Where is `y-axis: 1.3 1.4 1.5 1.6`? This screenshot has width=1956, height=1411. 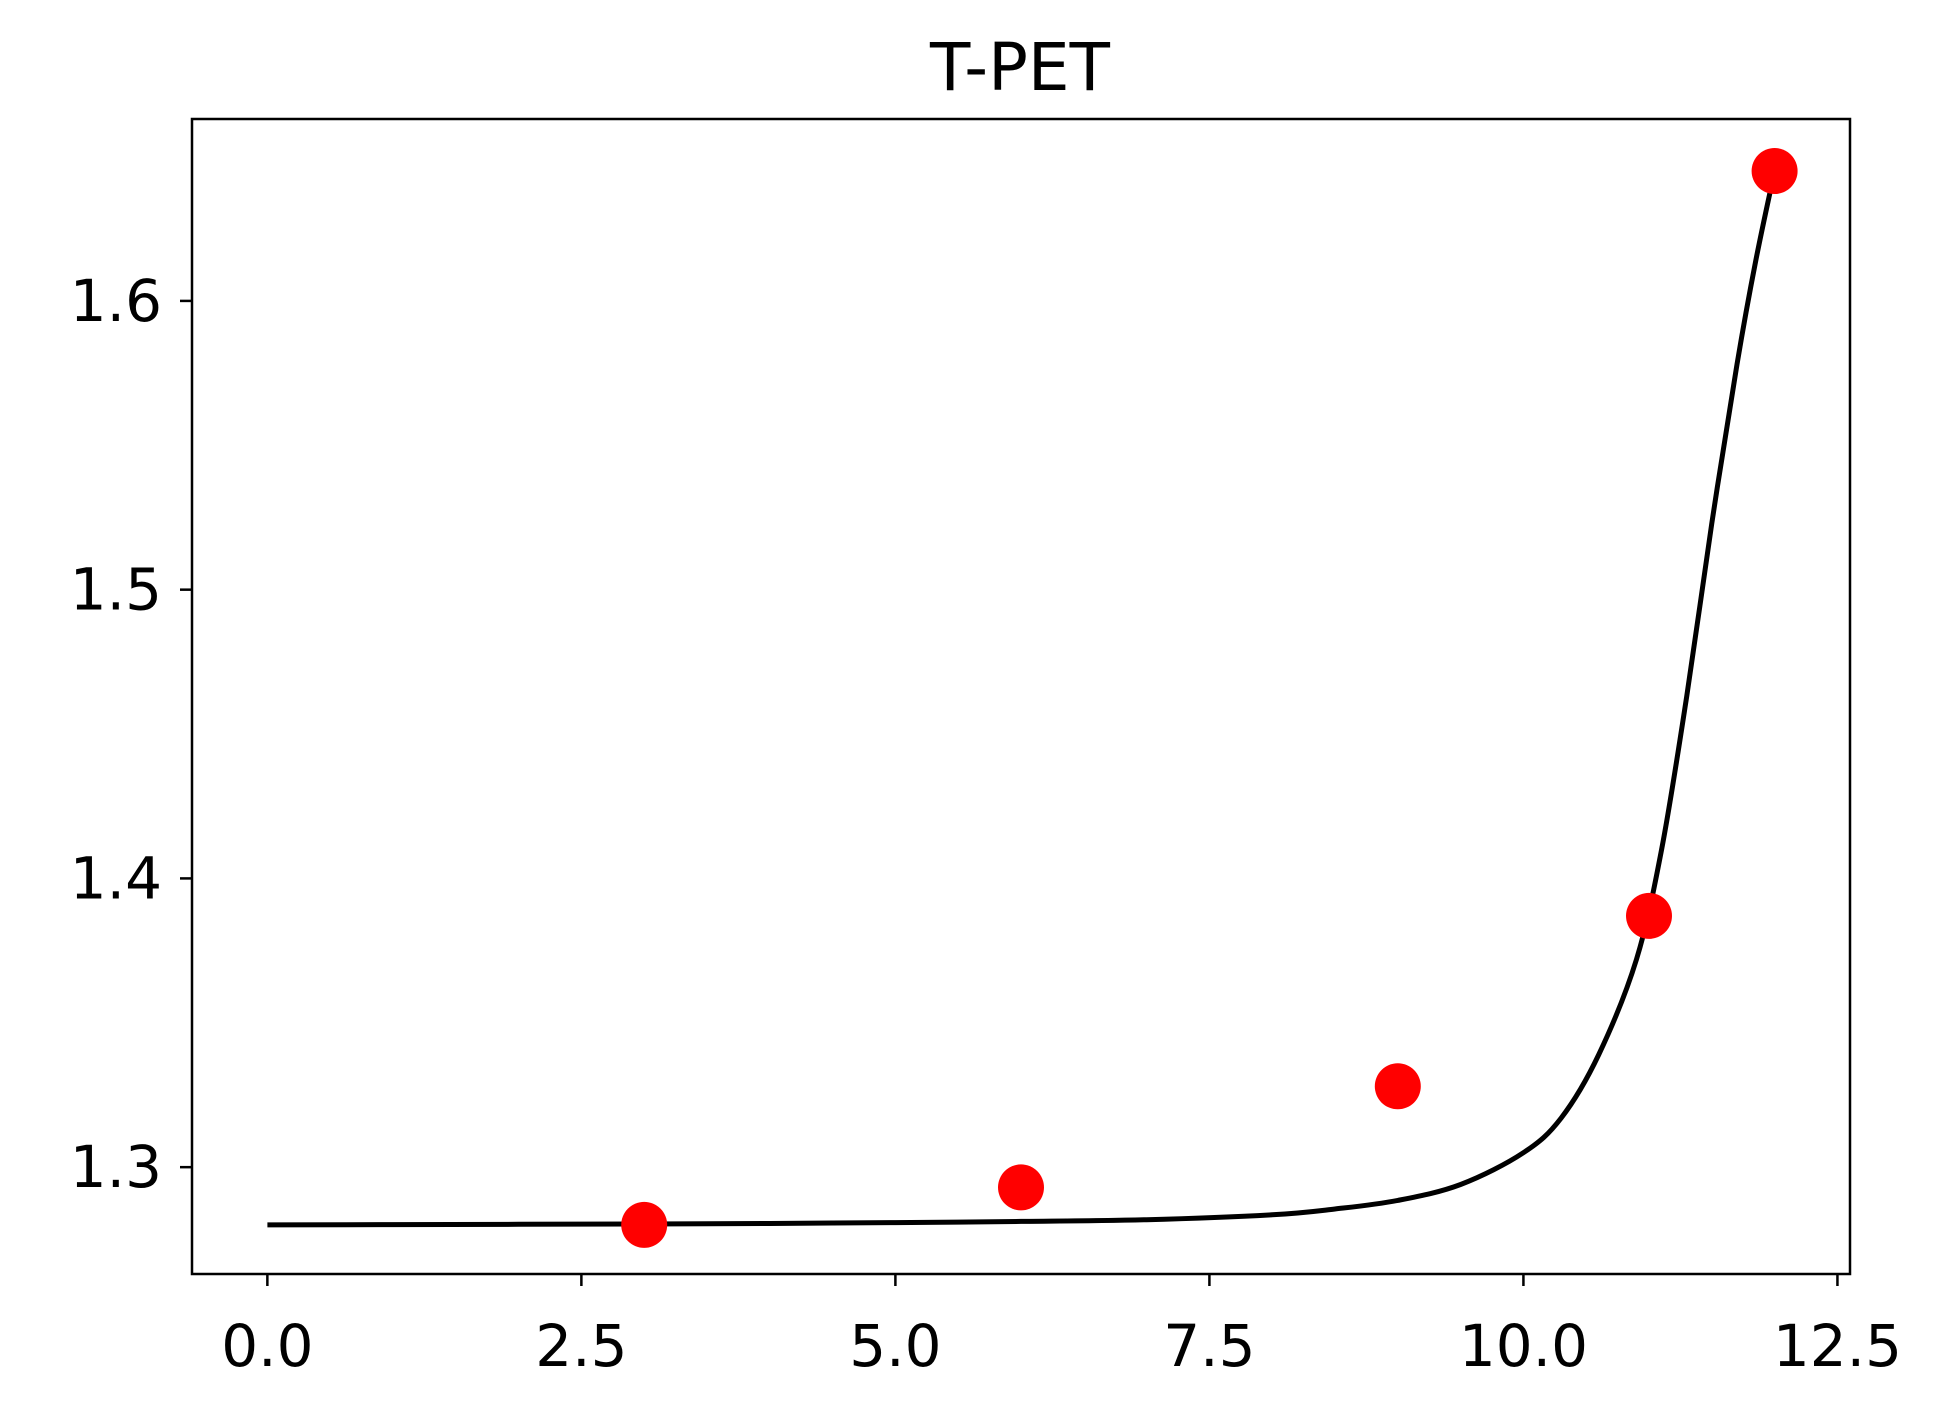 y-axis: 1.3 1.4 1.5 1.6 is located at coordinates (131, 734).